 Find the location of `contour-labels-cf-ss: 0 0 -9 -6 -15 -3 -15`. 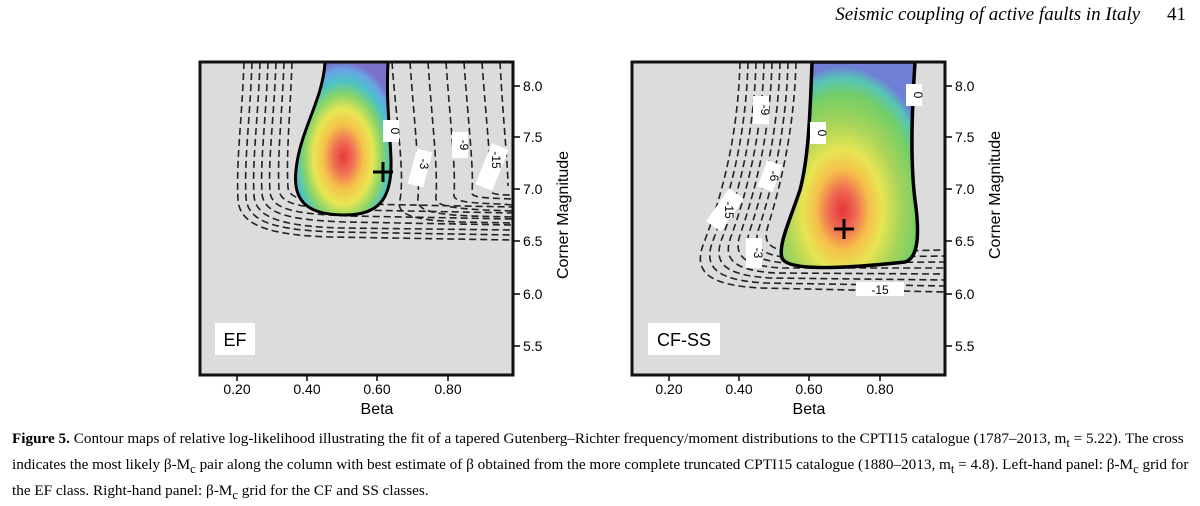

contour-labels-cf-ss: 0 0 -9 -6 -15 -3 -15 is located at coordinates (815, 190).